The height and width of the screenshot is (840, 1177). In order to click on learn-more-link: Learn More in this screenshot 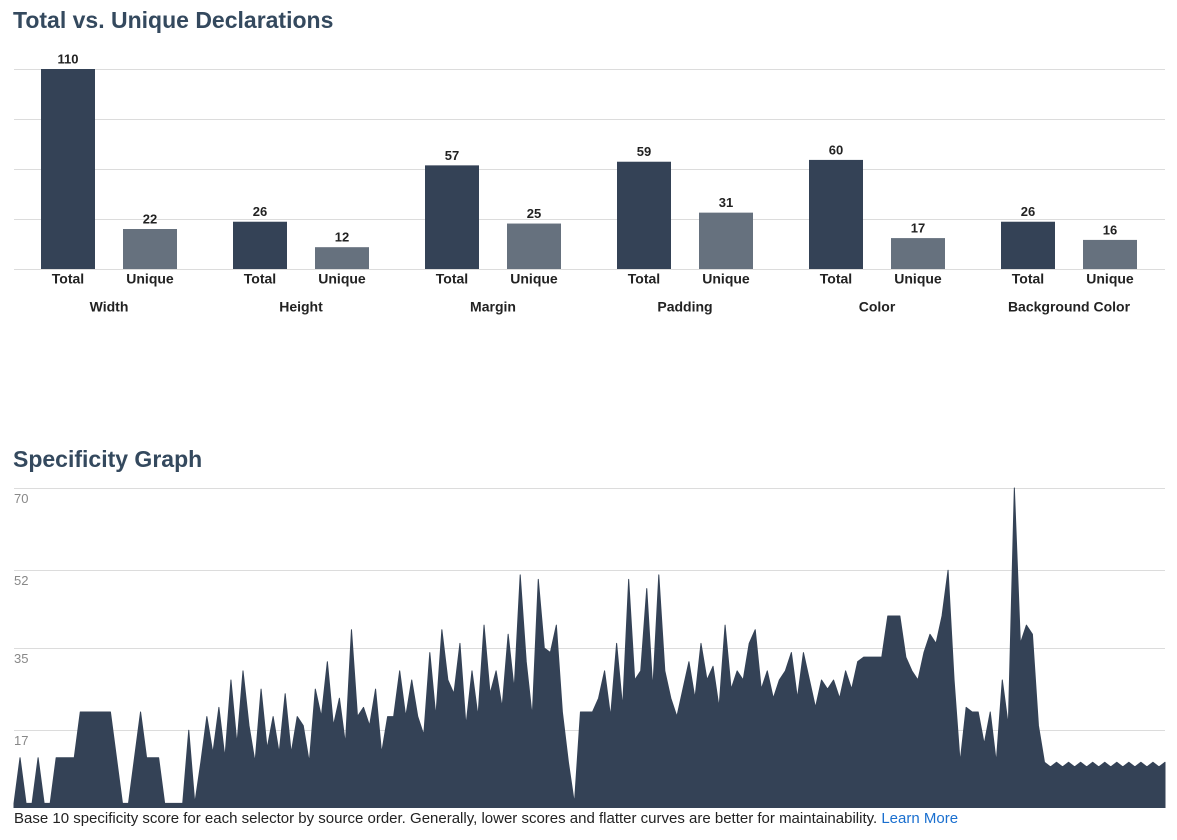, I will do `click(920, 818)`.